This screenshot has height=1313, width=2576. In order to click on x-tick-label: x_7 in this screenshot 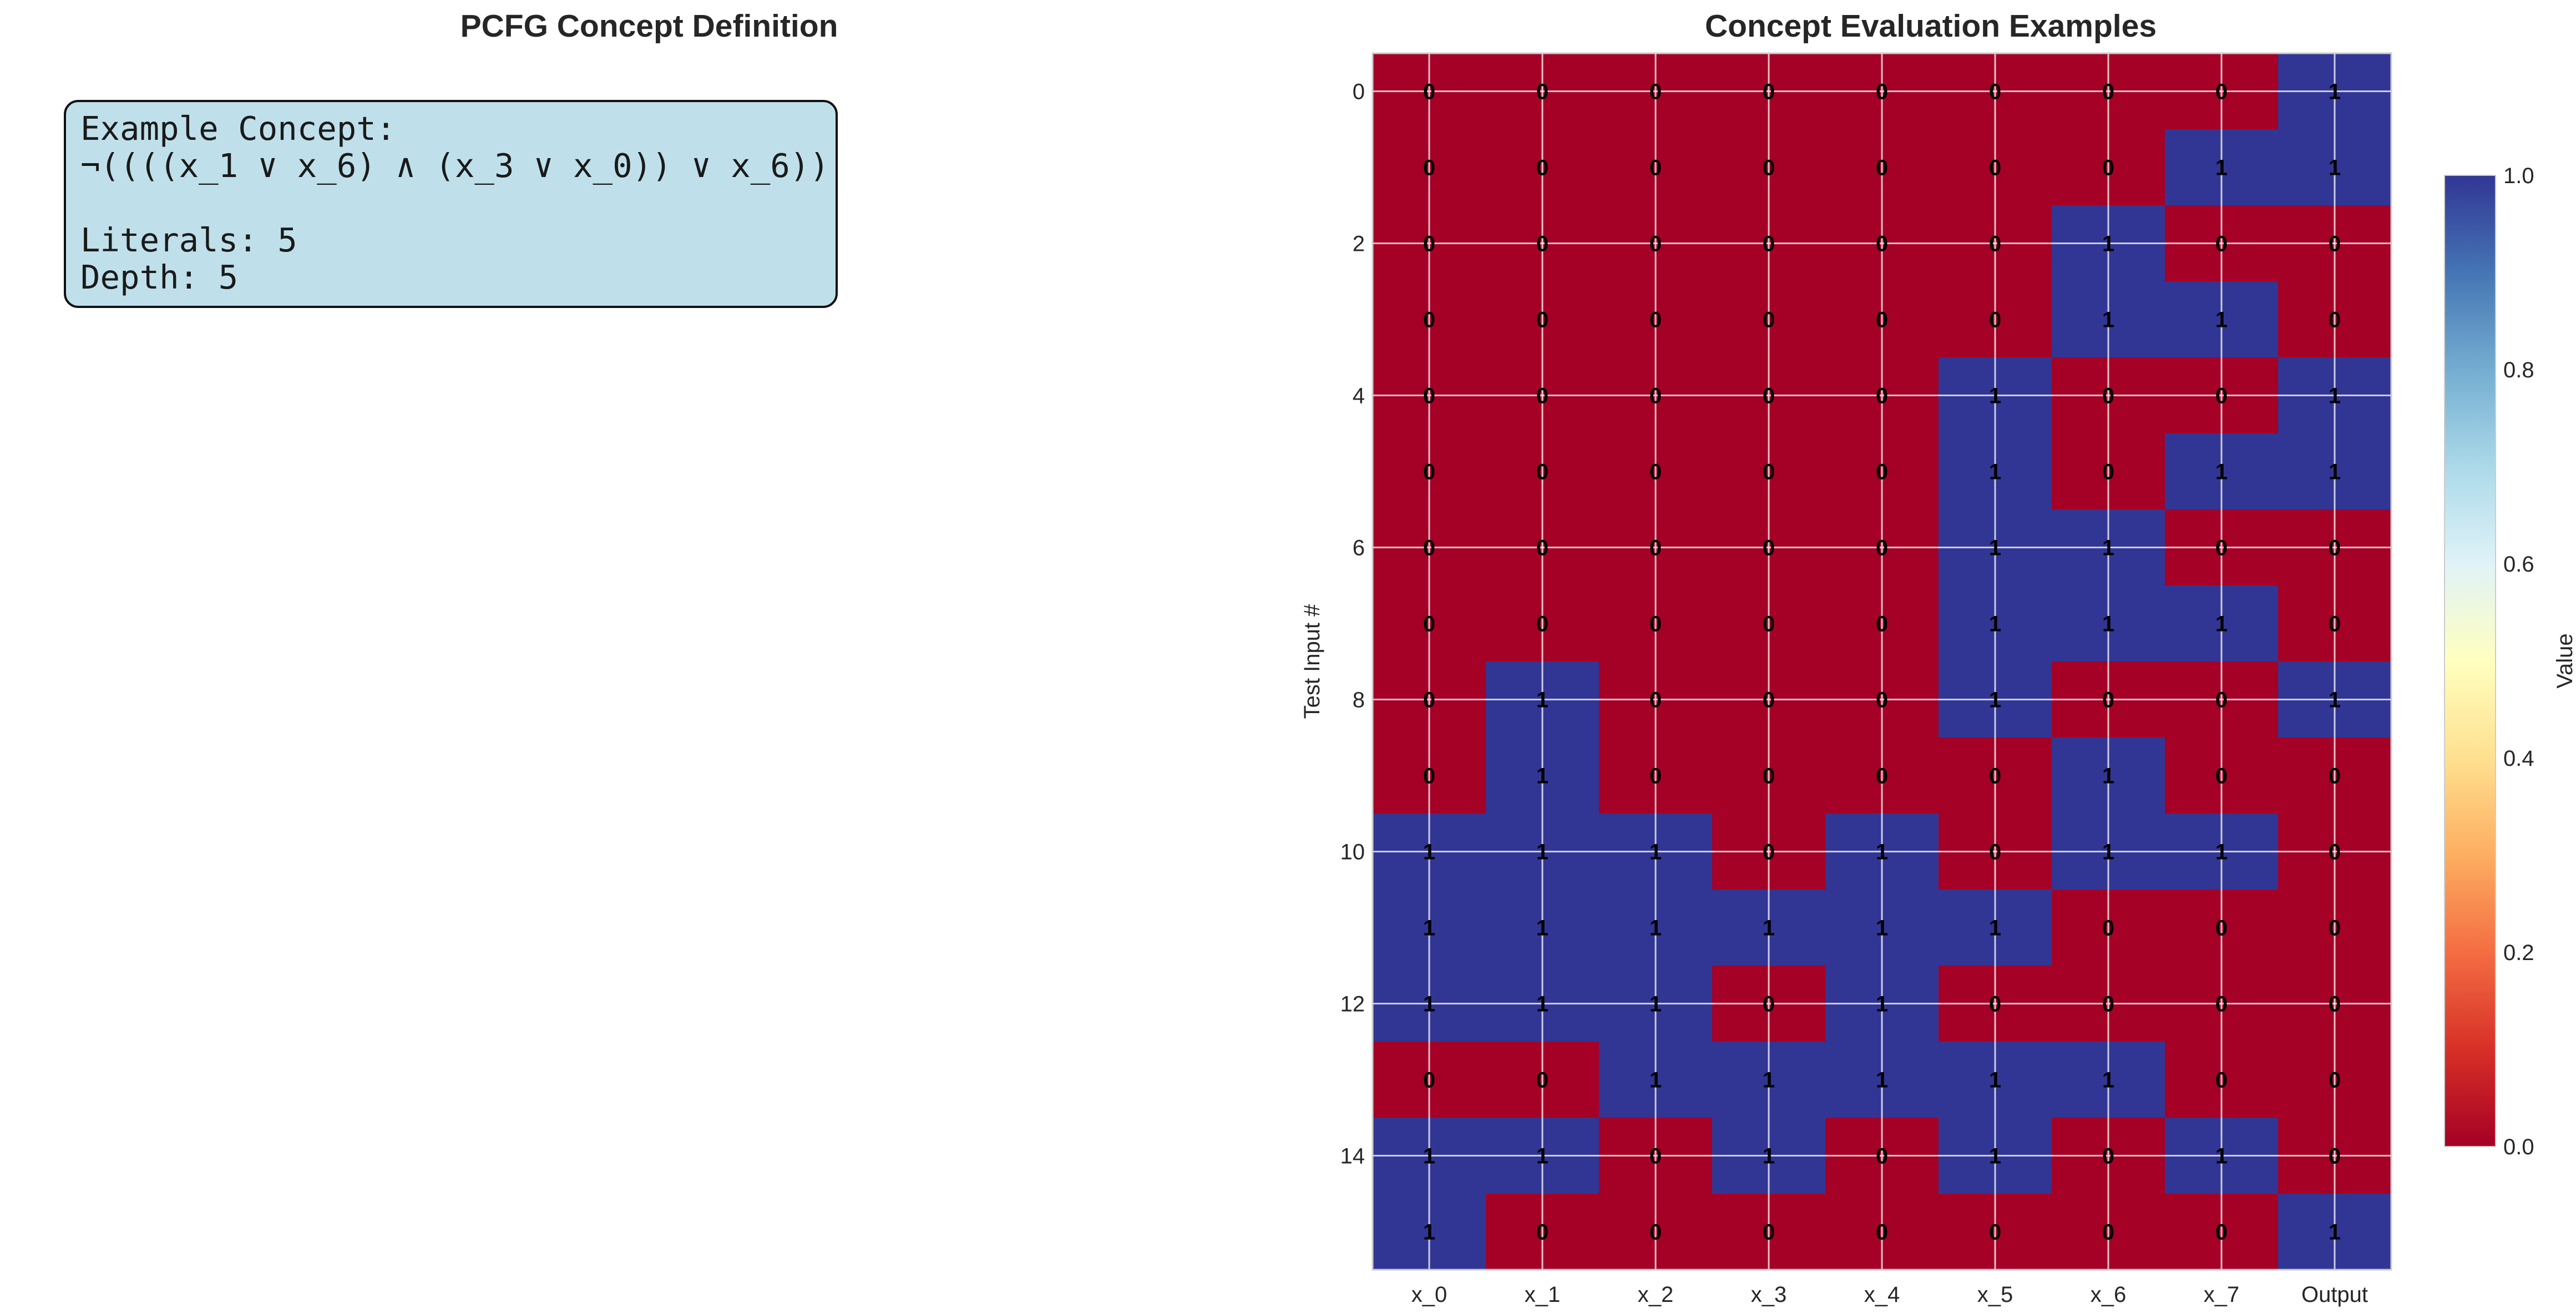, I will do `click(2222, 1295)`.